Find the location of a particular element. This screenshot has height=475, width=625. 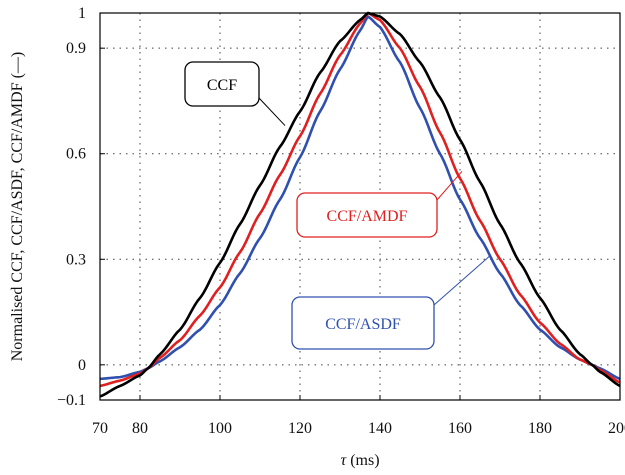

callout-leader-ccf-amdf is located at coordinates (449, 185).